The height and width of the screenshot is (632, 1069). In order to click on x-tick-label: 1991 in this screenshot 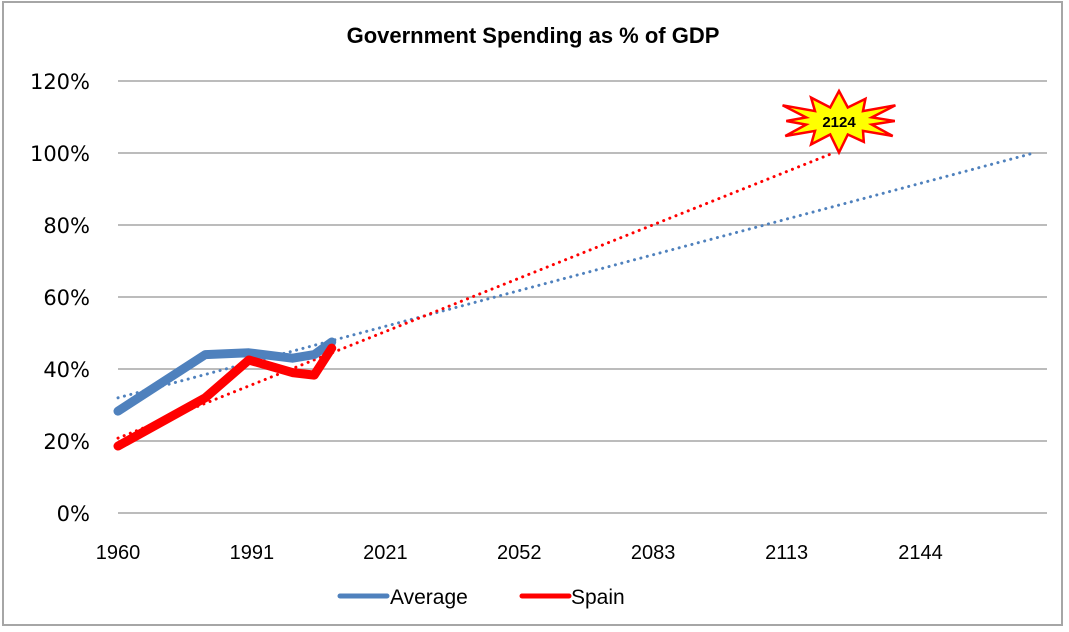, I will do `click(252, 553)`.